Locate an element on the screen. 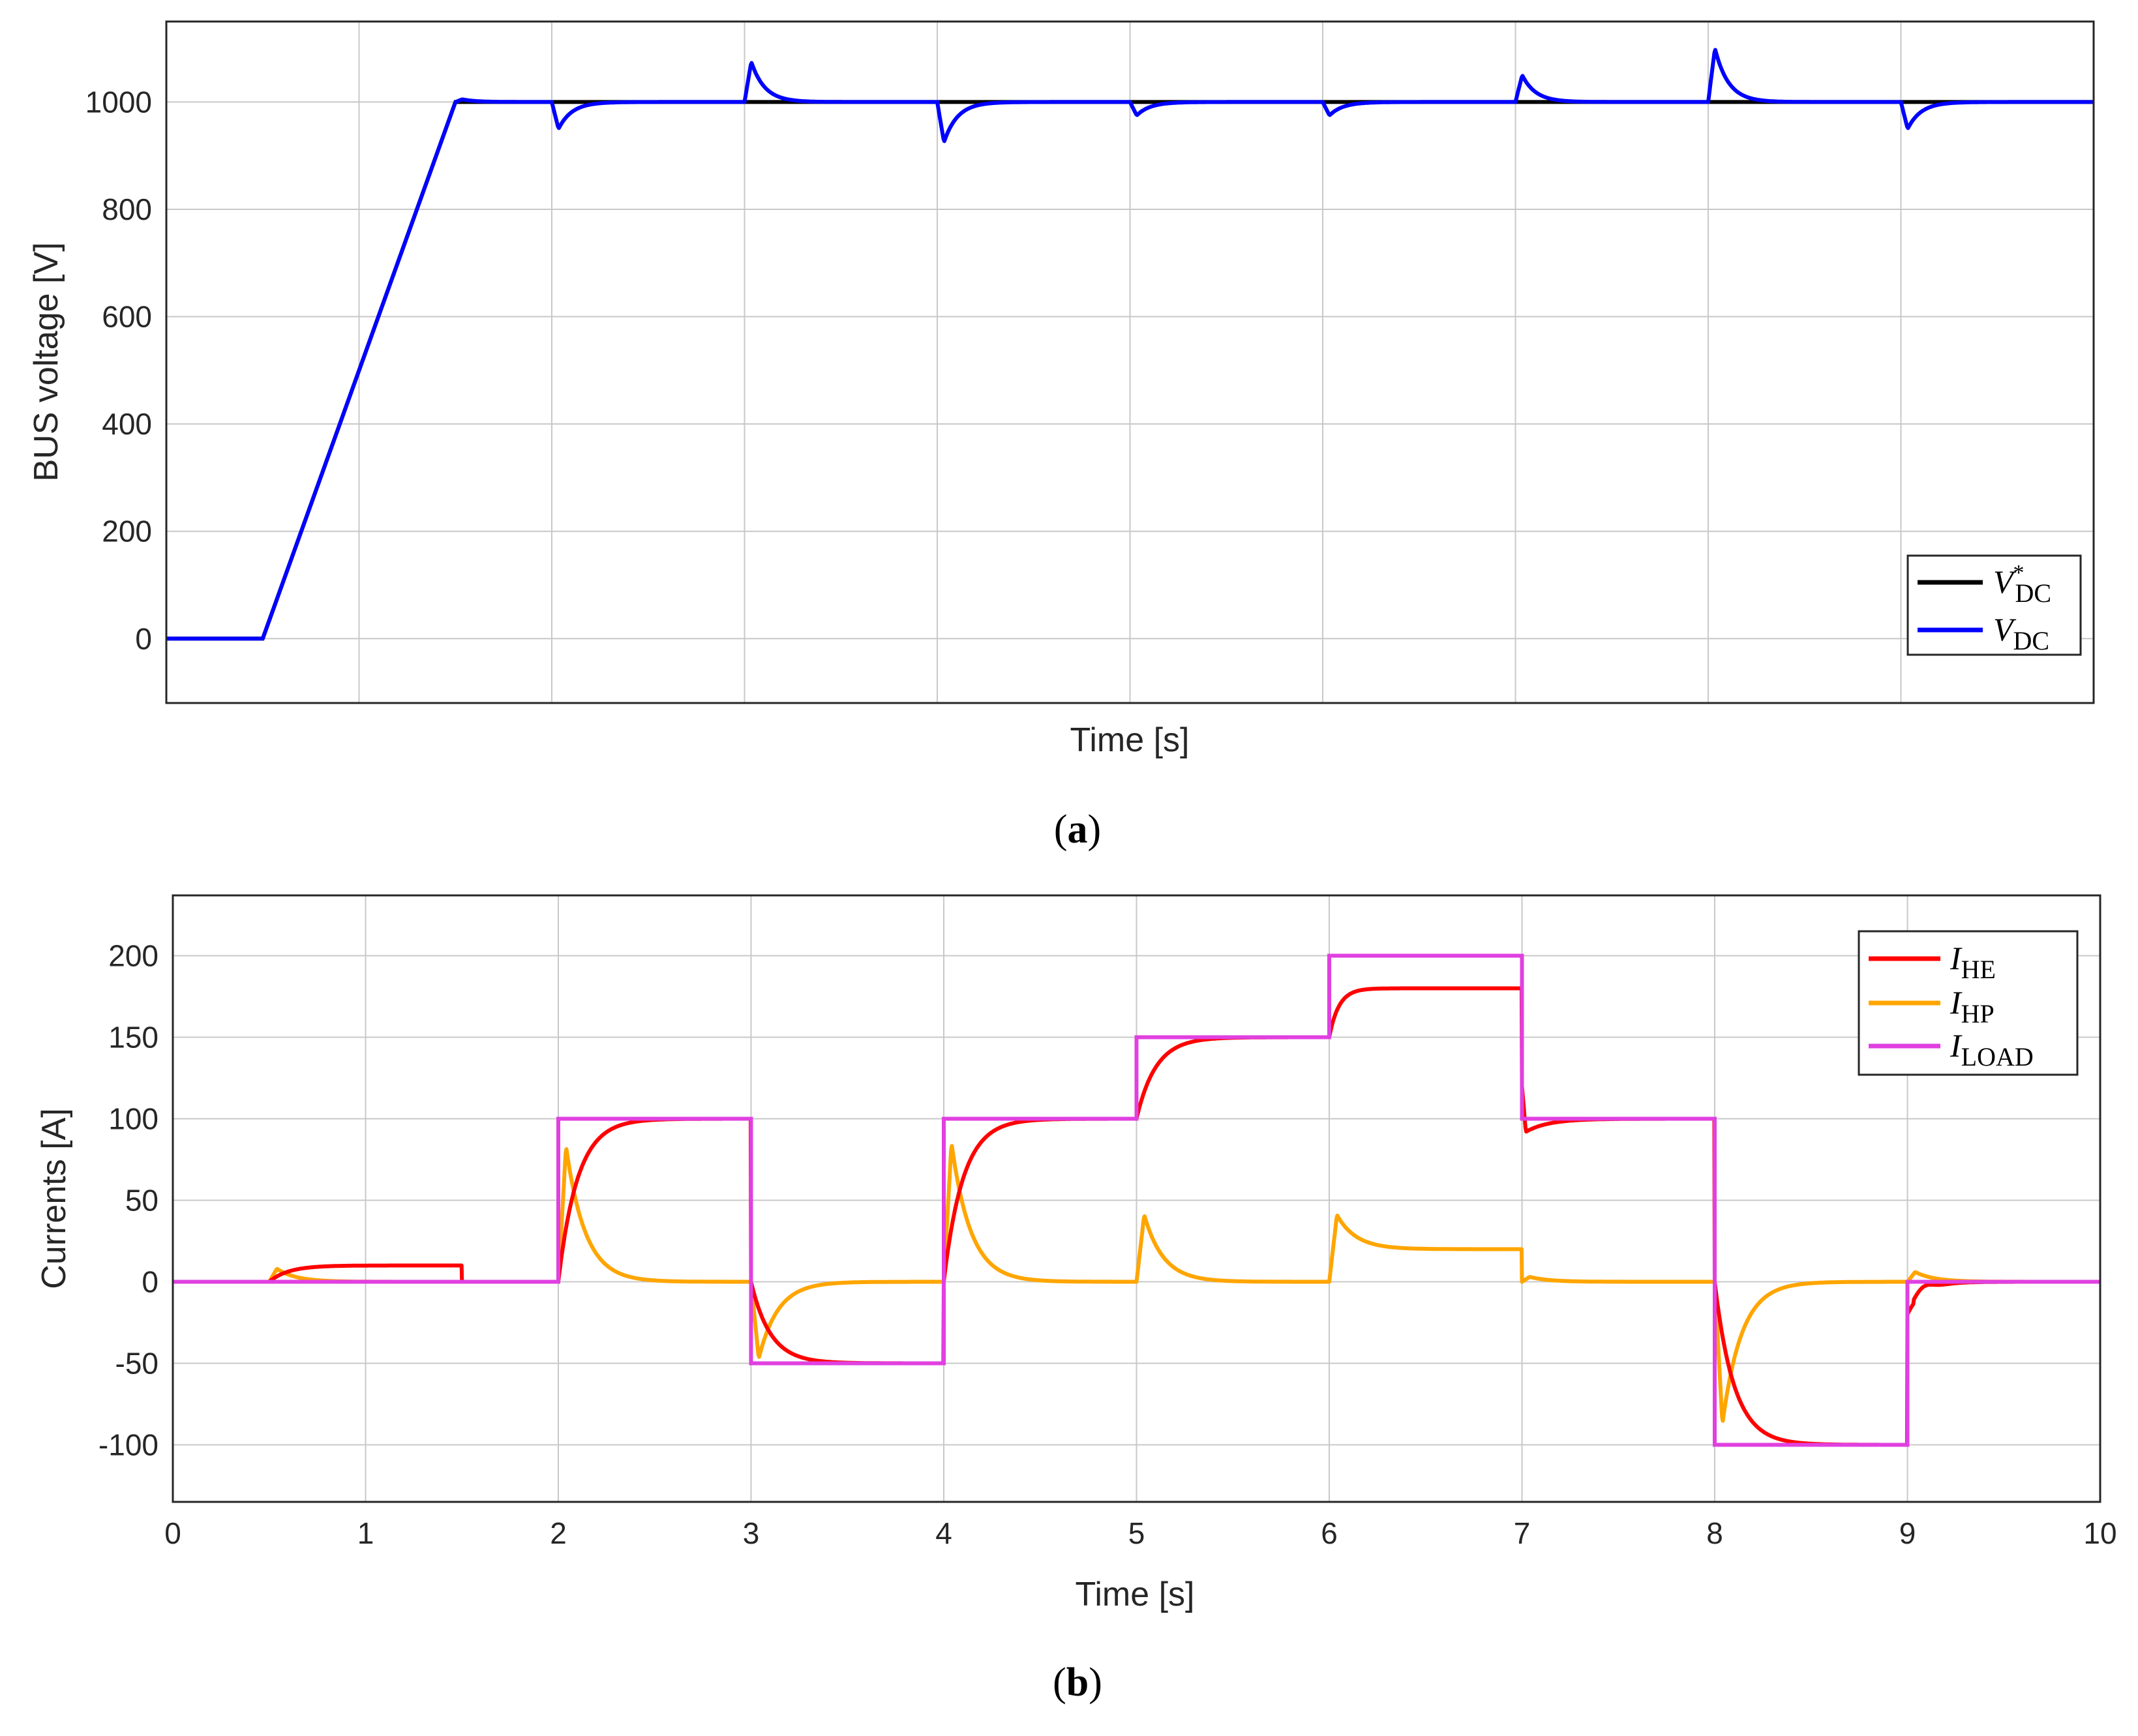 The height and width of the screenshot is (1736, 2138). y-axis-label-b: Currents [A] is located at coordinates (54, 1198).